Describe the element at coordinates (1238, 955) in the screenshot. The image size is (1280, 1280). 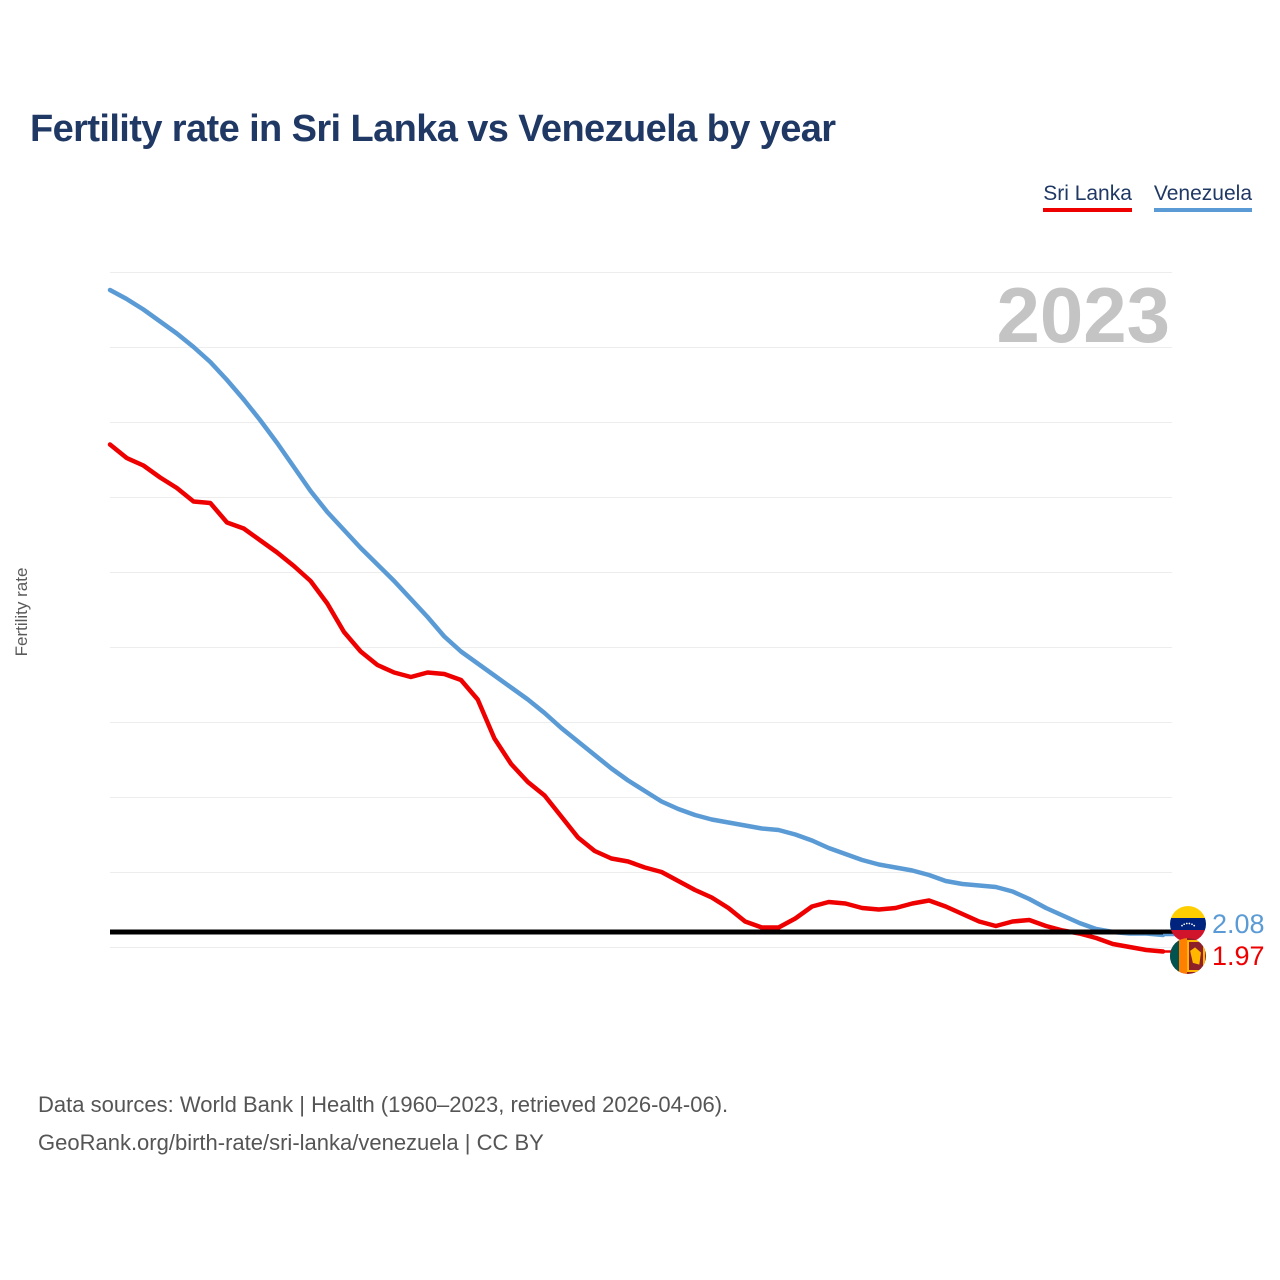
I see `endpoint-value-sri-lanka: 1.97` at that location.